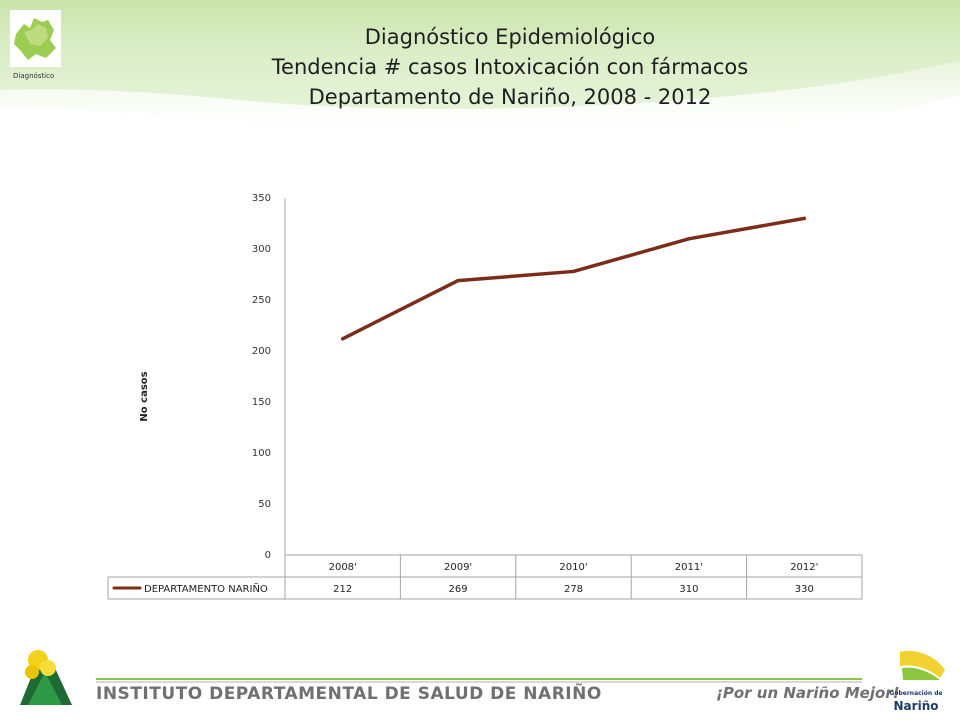  I want to click on title-line-1: Diagnóstico Epidemiológico, so click(510, 37).